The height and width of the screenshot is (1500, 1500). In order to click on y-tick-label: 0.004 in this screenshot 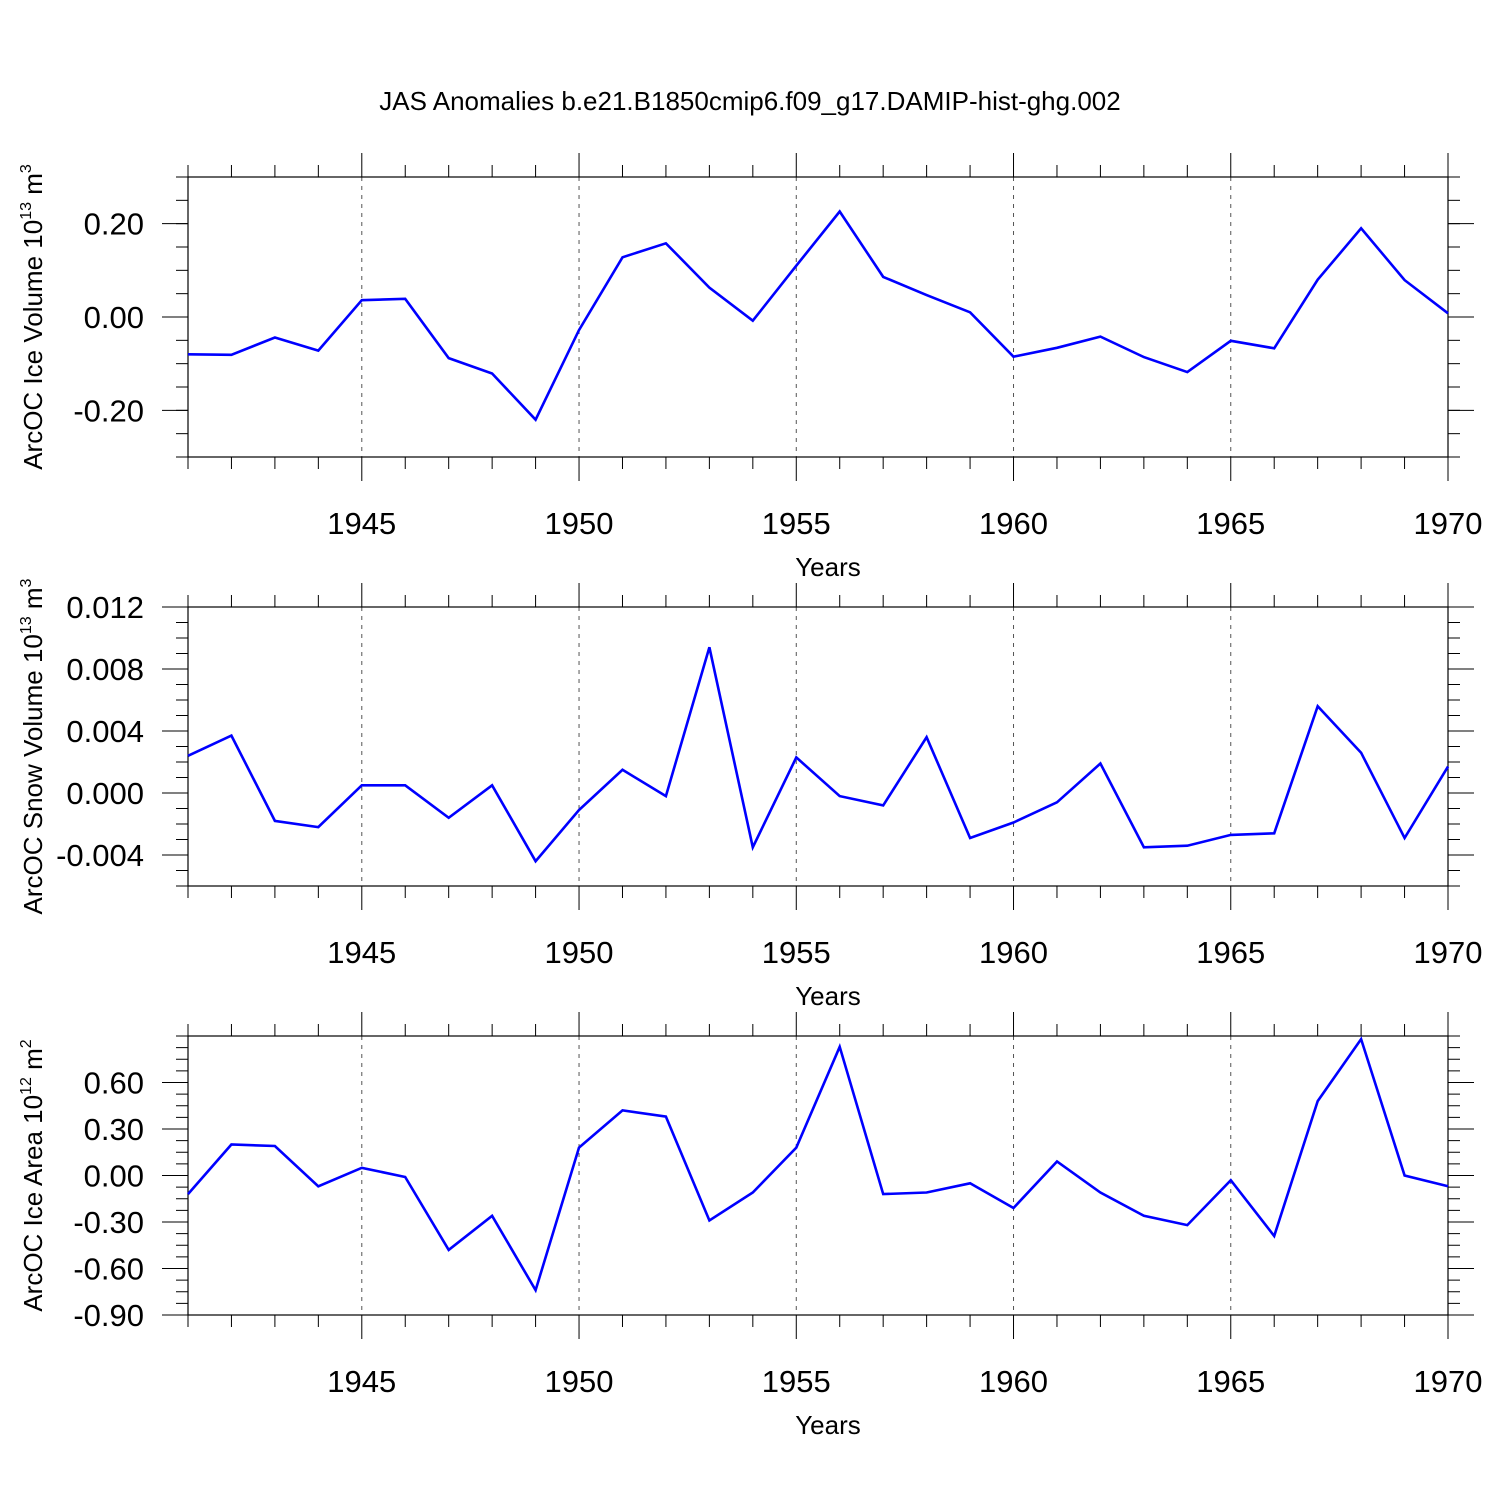, I will do `click(105, 731)`.